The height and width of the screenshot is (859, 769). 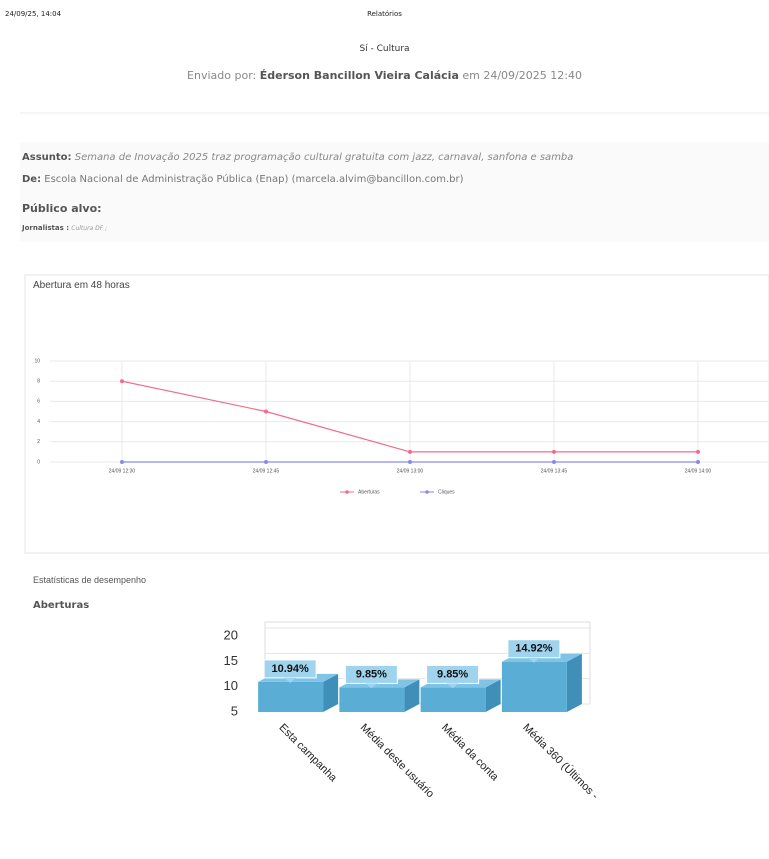 What do you see at coordinates (38, 422) in the screenshot?
I see `y-tick-label: 4` at bounding box center [38, 422].